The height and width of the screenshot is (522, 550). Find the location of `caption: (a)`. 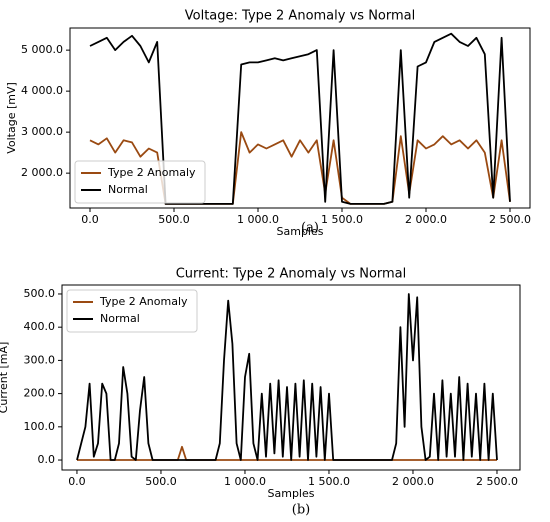

caption: (a) is located at coordinates (310, 228).